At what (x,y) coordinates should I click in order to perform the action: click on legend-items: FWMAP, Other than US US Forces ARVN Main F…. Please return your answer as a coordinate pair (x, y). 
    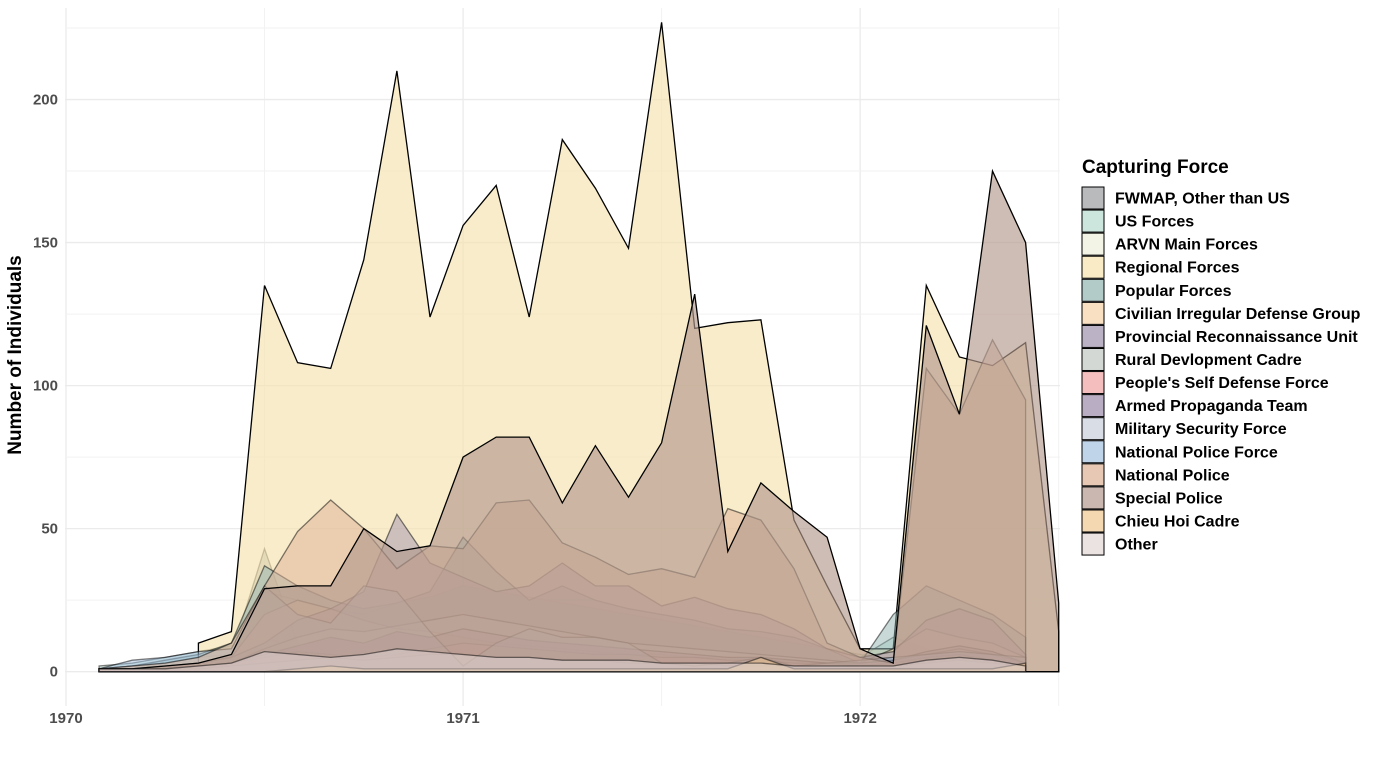
    Looking at the image, I should click on (1221, 371).